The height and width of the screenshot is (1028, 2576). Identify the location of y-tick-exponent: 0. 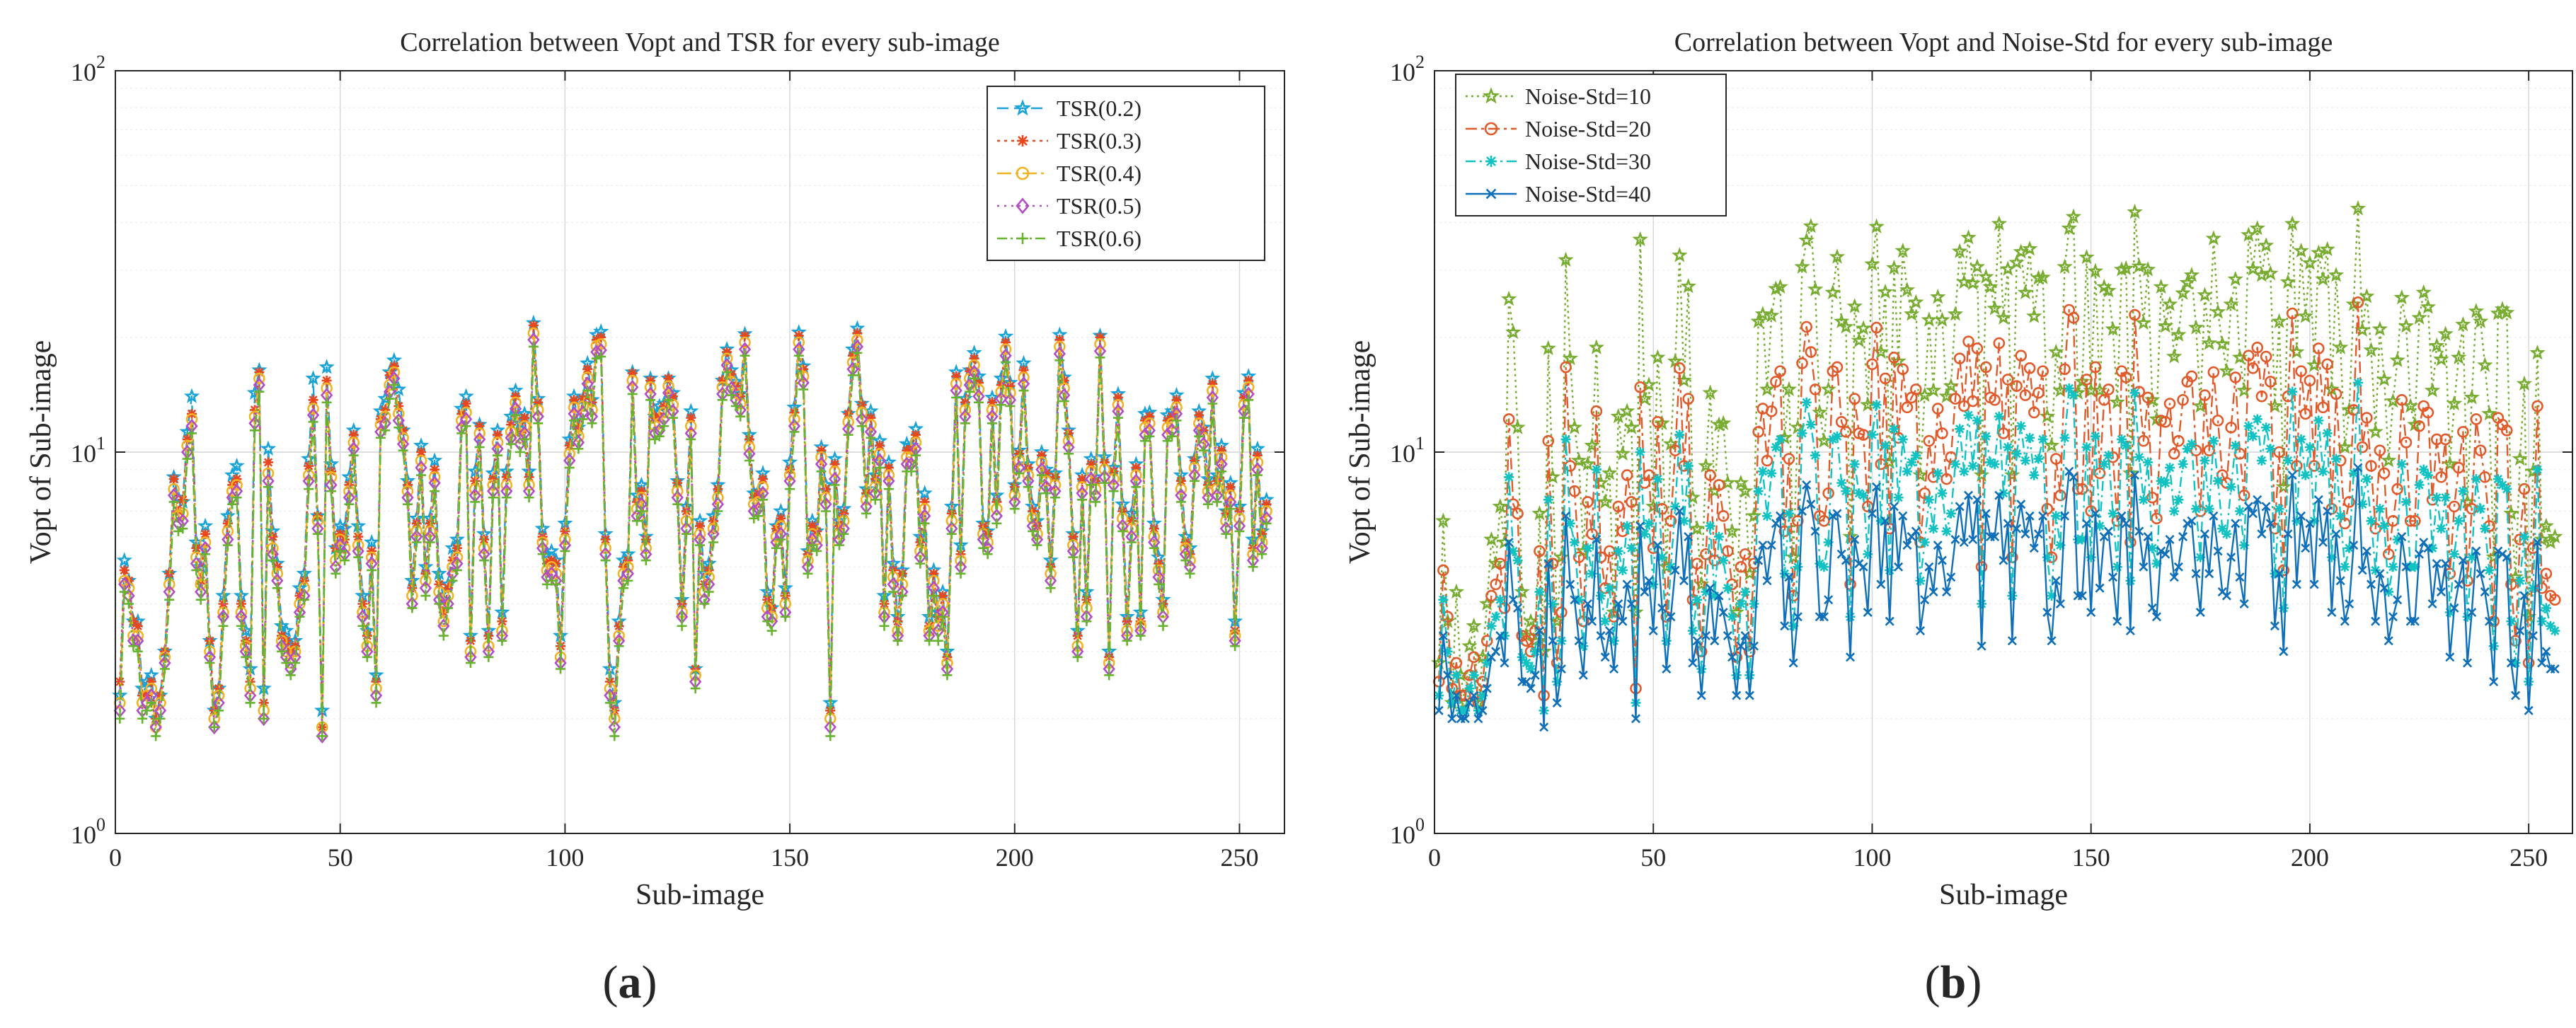
(101, 824).